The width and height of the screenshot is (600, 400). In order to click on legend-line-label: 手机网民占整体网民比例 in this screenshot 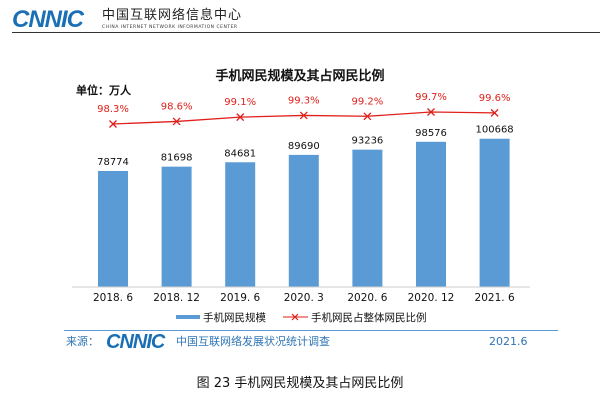, I will do `click(369, 317)`.